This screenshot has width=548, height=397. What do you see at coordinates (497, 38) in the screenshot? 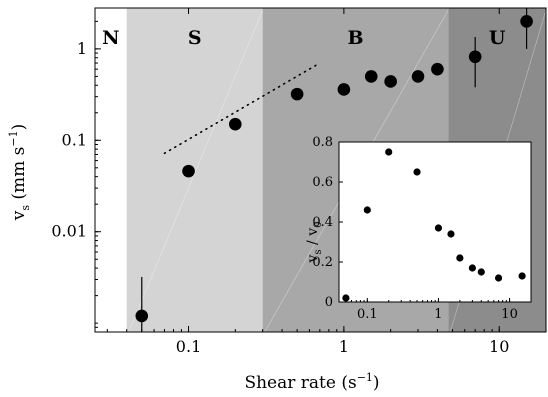
I see `region-label-u: U` at bounding box center [497, 38].